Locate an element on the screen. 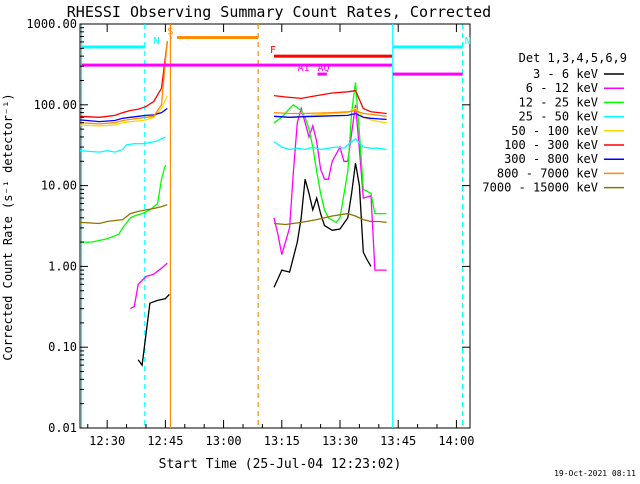 The height and width of the screenshot is (484, 640). y-tick-label-2: 10.00 is located at coordinates (59, 186).